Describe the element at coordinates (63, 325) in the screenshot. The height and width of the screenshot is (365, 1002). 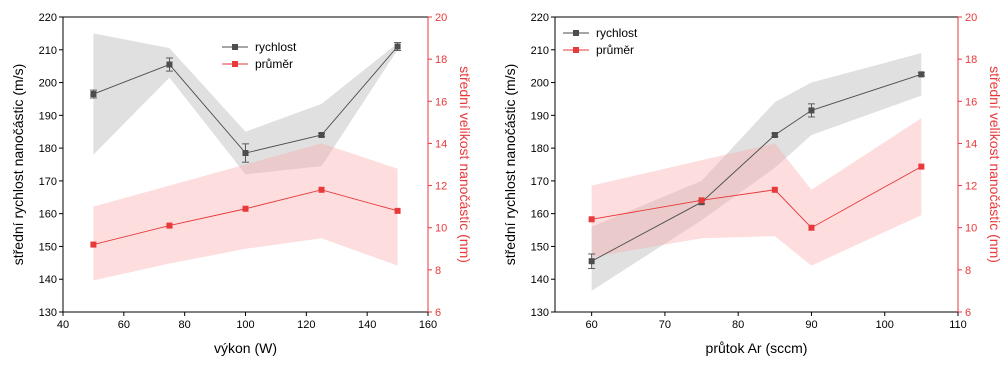
I see `x-tick-label: 40` at that location.